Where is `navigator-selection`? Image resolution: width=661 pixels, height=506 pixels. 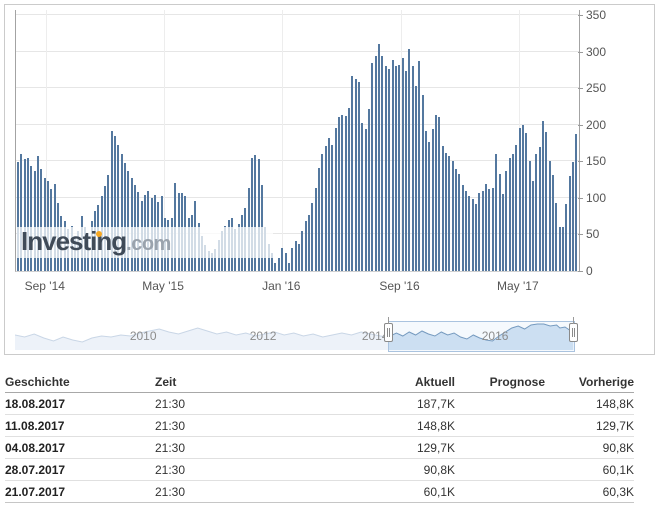 navigator-selection is located at coordinates (482, 336).